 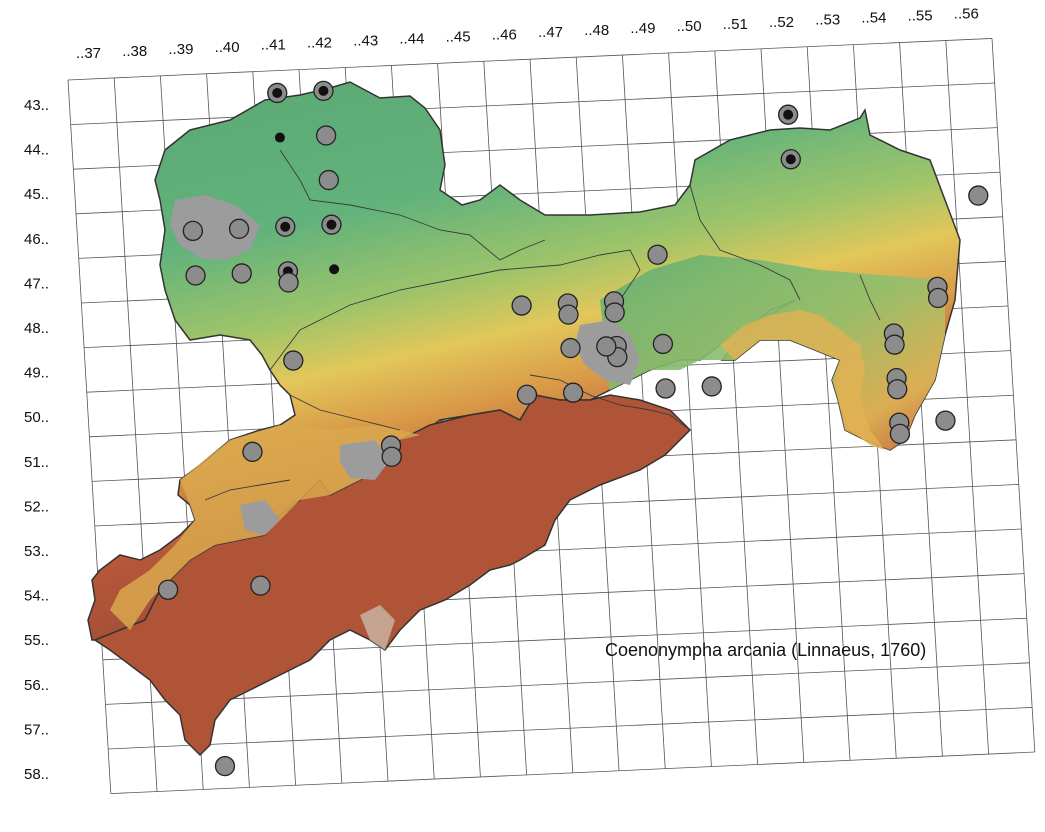 I want to click on column-label: ..38, so click(x=134, y=51).